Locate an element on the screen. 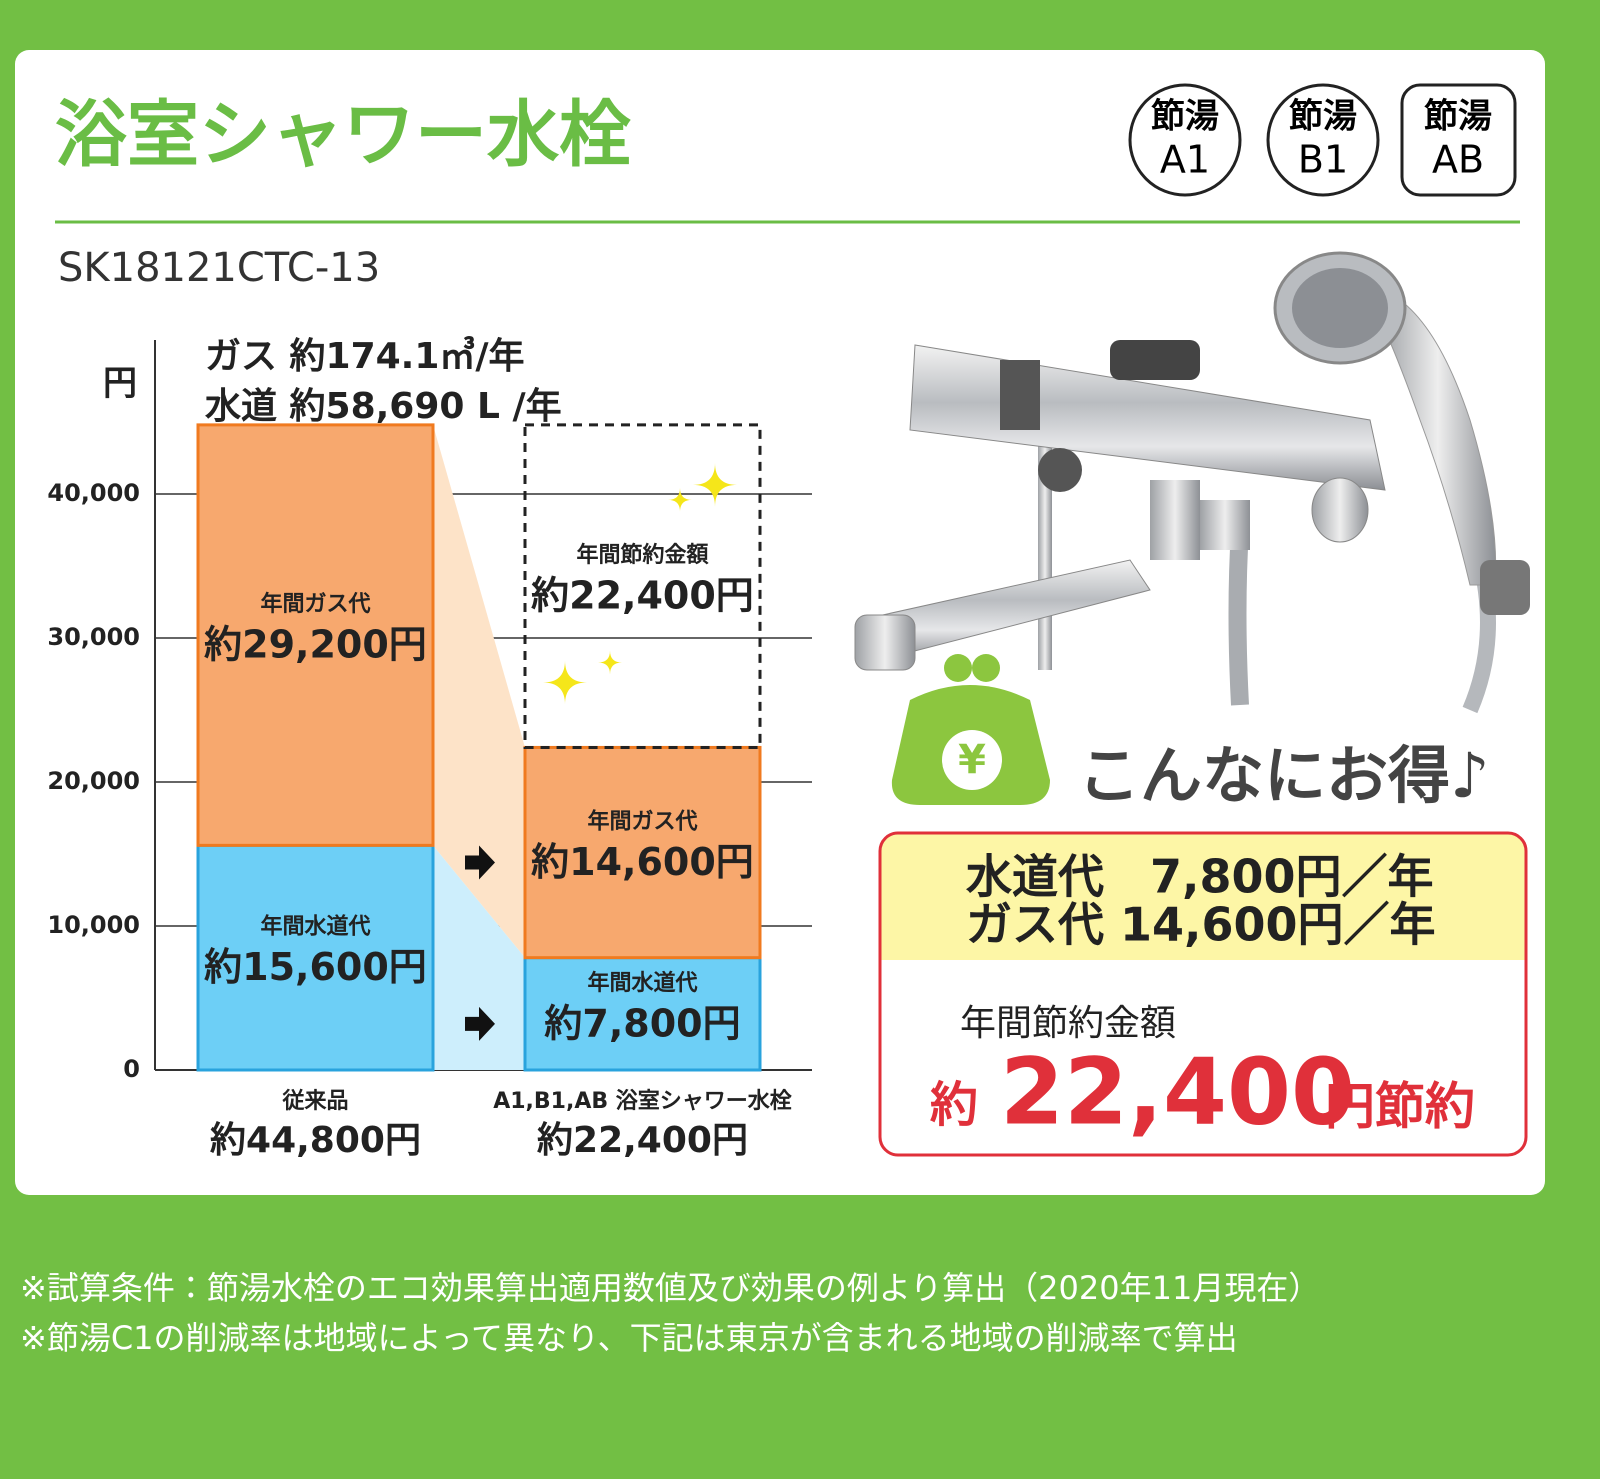  y-tick-label: 40,000 is located at coordinates (93, 493).